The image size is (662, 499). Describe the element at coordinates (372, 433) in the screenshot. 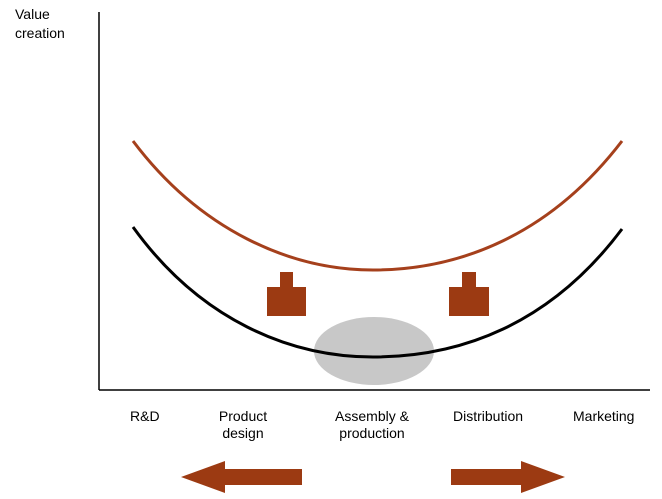

I see `stage-label-assembly-production-line2: production` at that location.